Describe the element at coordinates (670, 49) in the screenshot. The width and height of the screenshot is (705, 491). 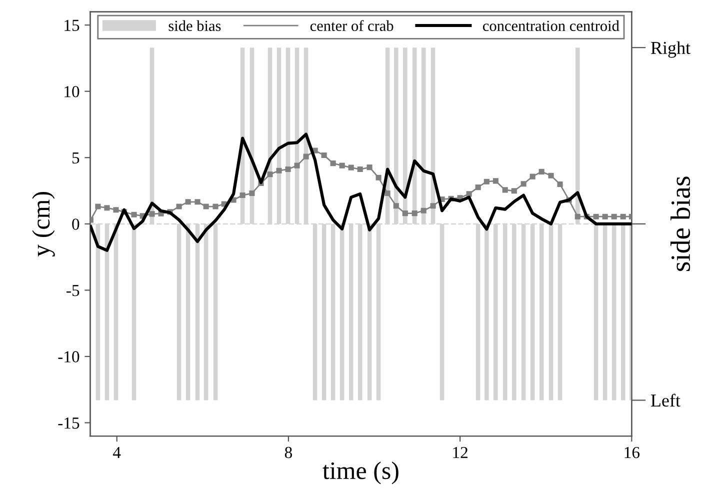
I see `text: Right` at that location.